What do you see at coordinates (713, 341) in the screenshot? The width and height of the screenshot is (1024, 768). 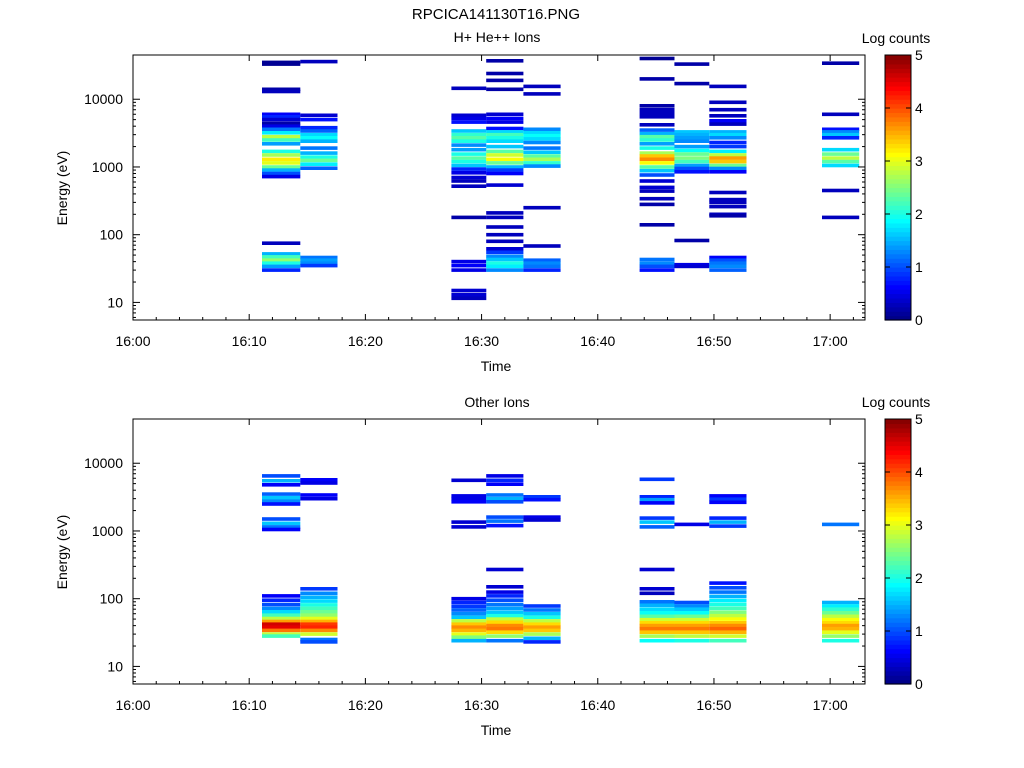 I see `x-tick-label: 16:50` at bounding box center [713, 341].